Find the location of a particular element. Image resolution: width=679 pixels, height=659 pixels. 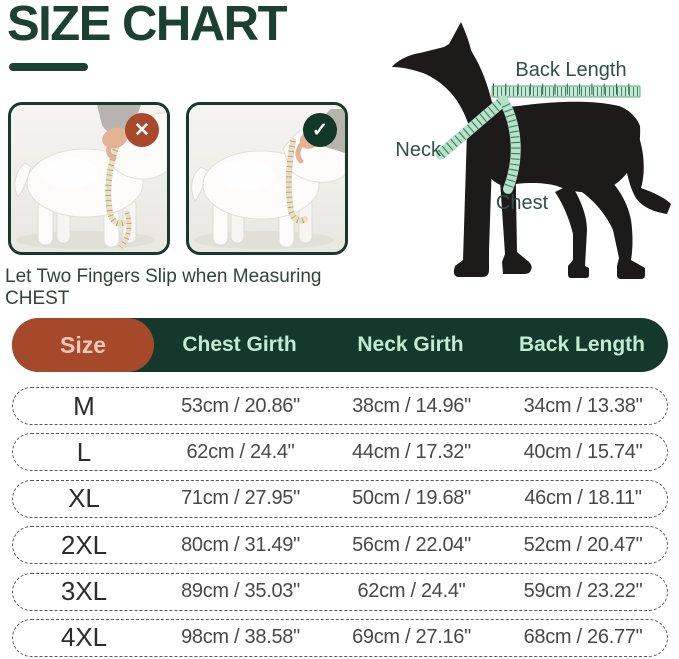

neck-cell: 62cm / 24.4" is located at coordinates (411, 591).